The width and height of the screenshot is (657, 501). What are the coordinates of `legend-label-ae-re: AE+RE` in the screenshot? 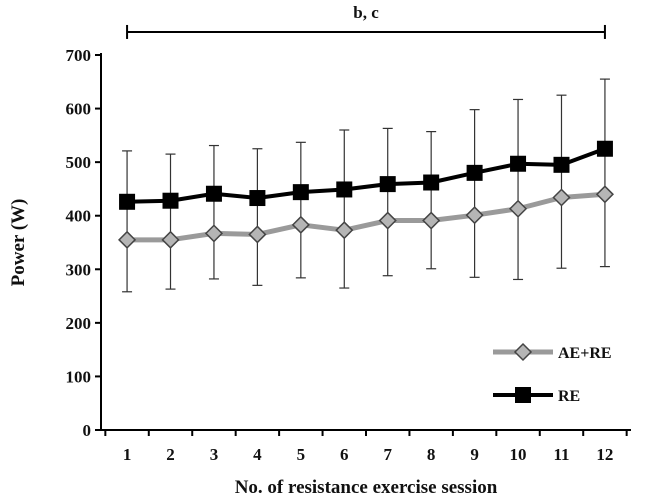 It's located at (585, 353).